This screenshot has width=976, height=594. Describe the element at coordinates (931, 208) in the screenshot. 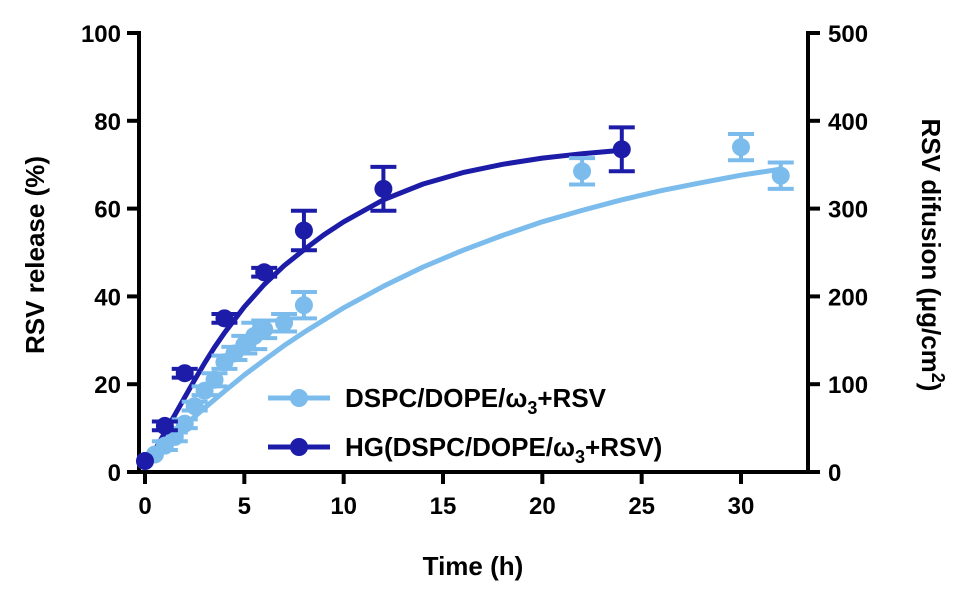

I see `y2-axis-title-main: RSV difusion (` at that location.